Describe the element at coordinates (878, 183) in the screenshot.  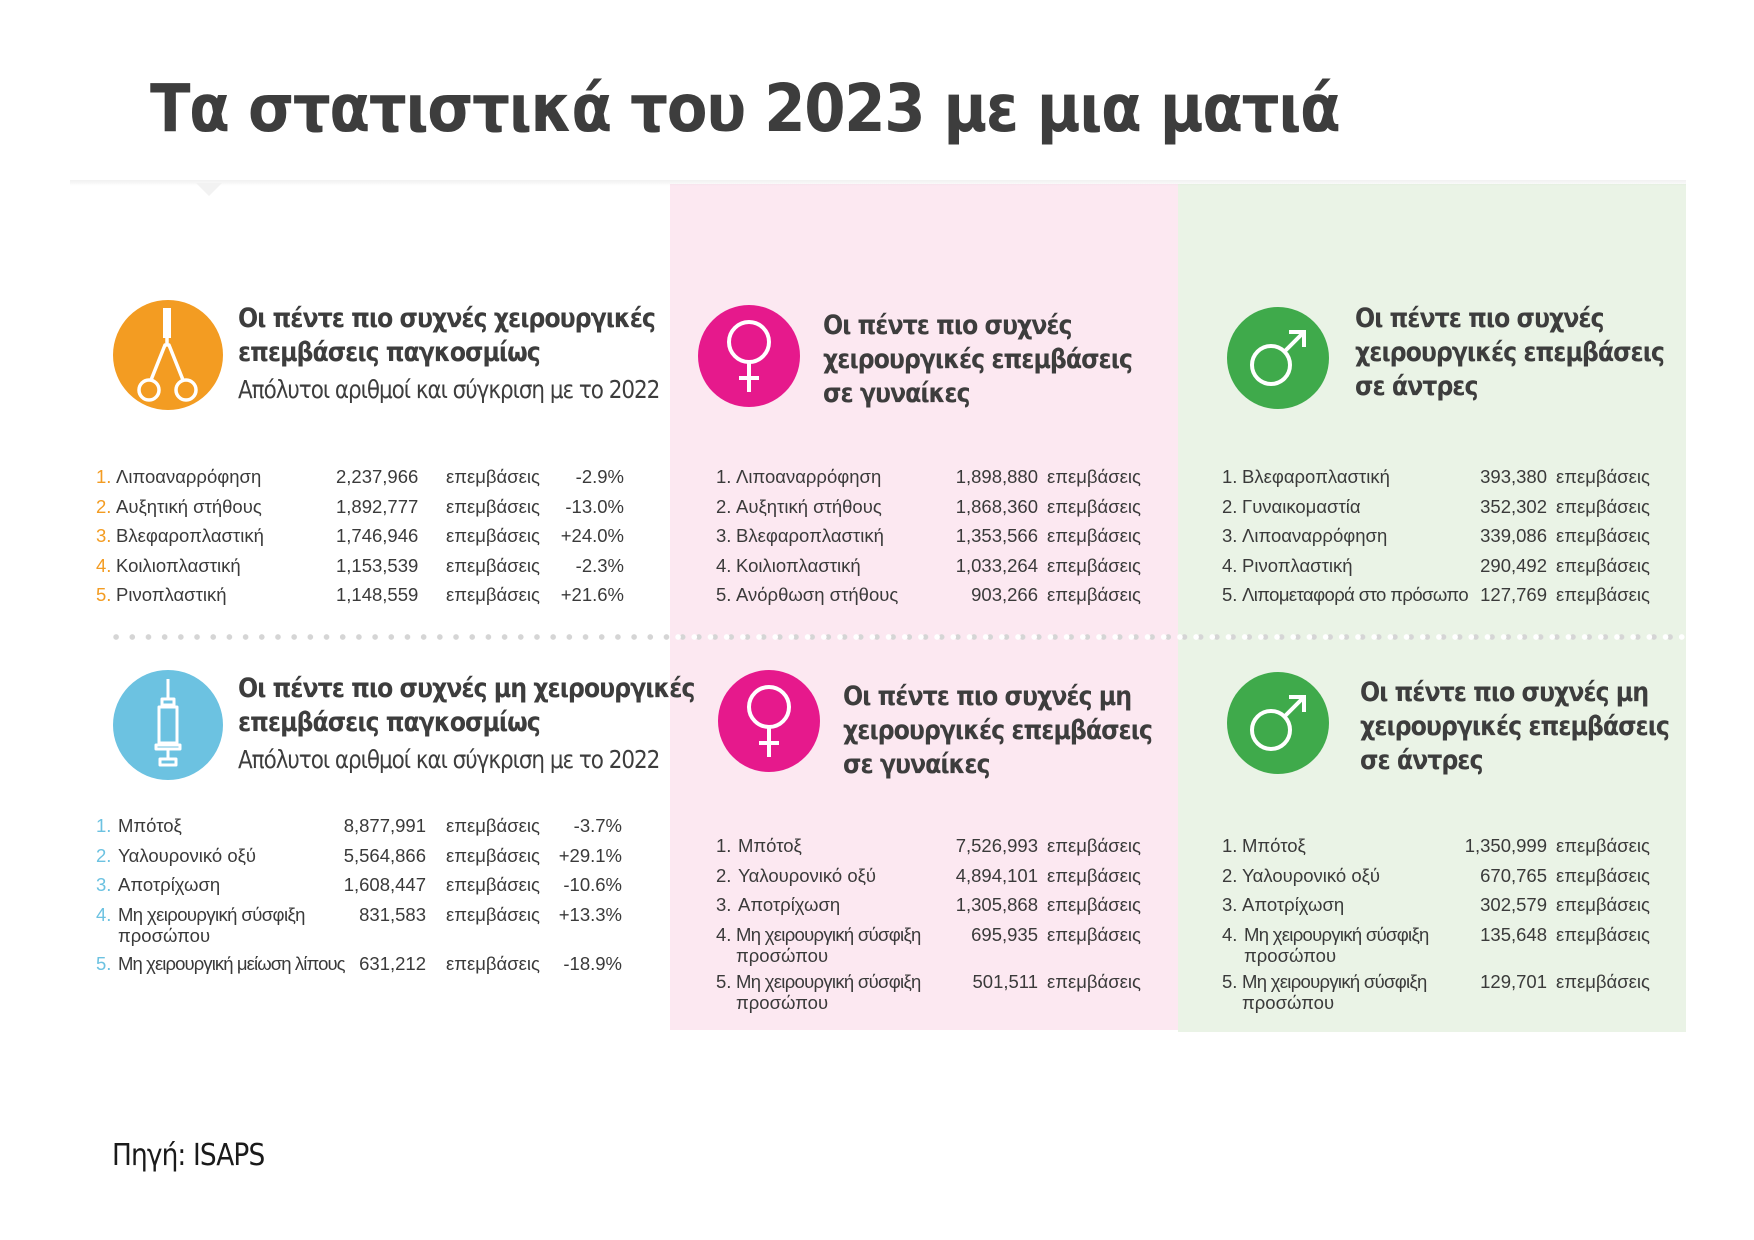
I see `header-shadow-divider` at that location.